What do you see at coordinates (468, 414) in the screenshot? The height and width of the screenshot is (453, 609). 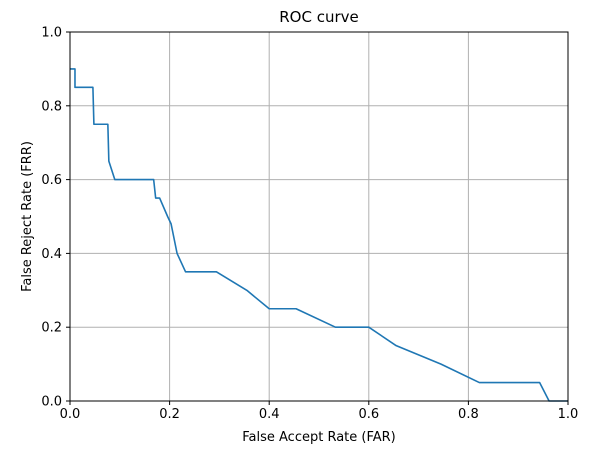 I see `x-tick-label: 0.8` at bounding box center [468, 414].